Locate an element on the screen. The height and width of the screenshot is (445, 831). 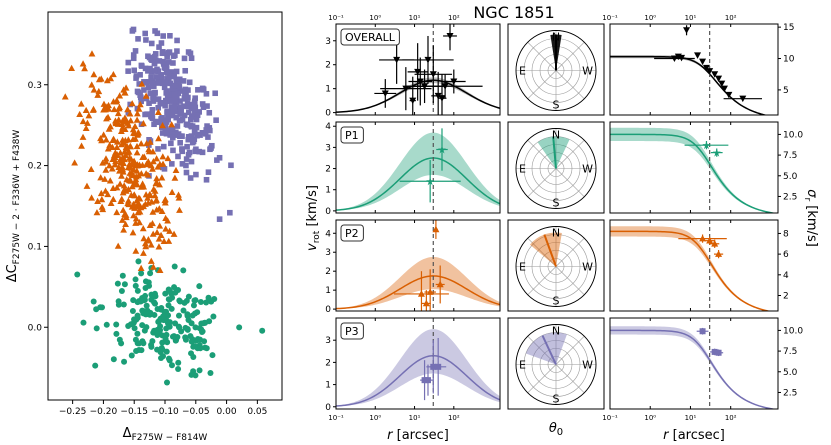
y-tick-label: 1 is located at coordinates (328, 291).